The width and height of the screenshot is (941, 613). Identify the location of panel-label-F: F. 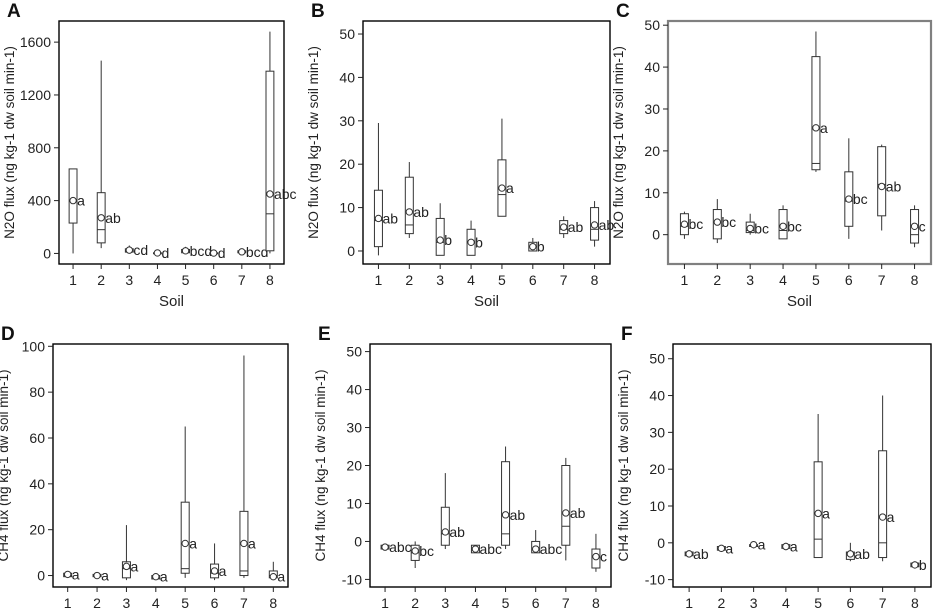
(627, 334).